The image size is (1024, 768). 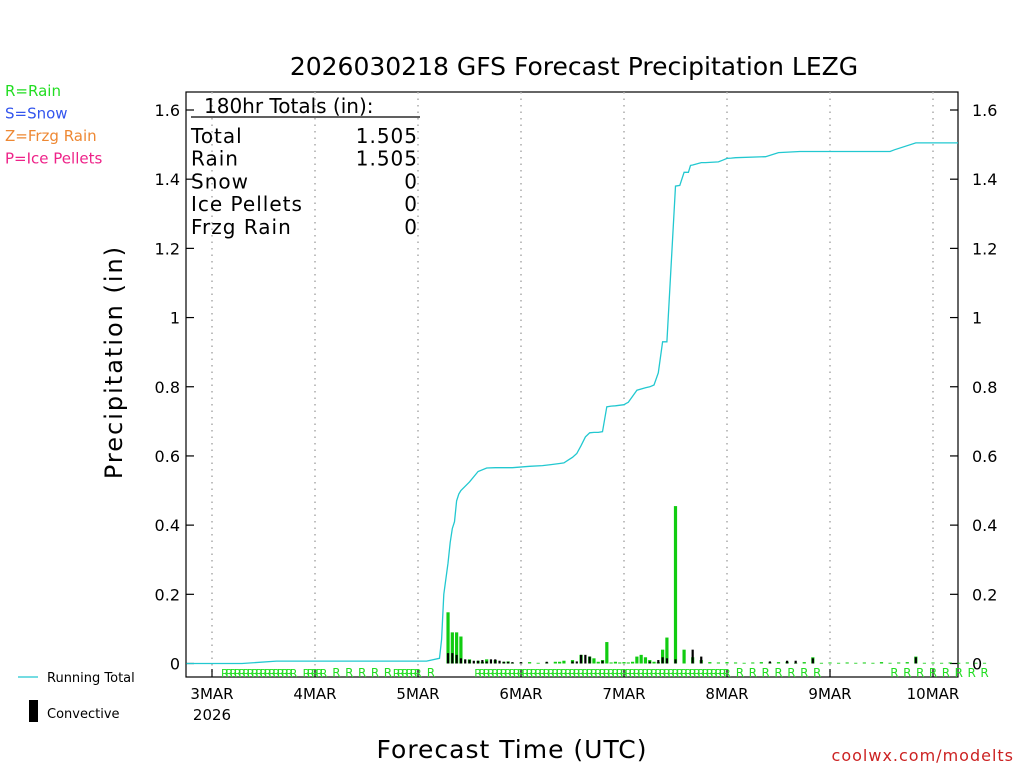 I want to click on y-tick-label-left: 1.4, so click(x=167, y=179).